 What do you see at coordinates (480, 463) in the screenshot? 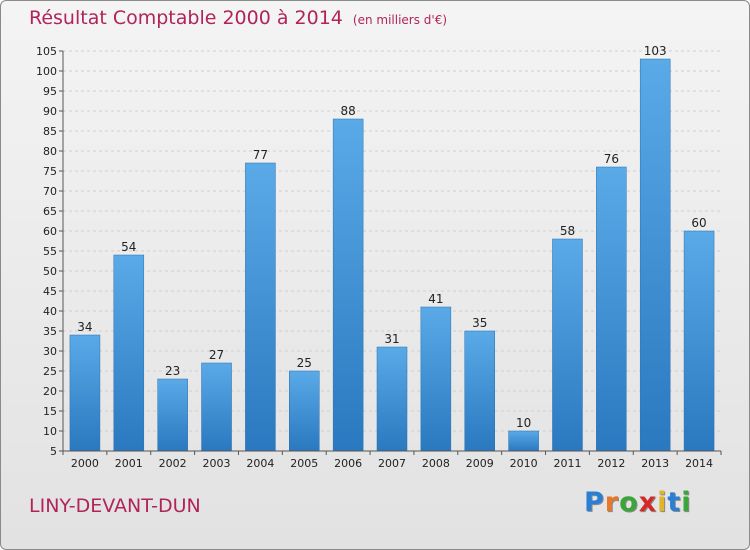
I see `x-tick-label: 2009` at bounding box center [480, 463].